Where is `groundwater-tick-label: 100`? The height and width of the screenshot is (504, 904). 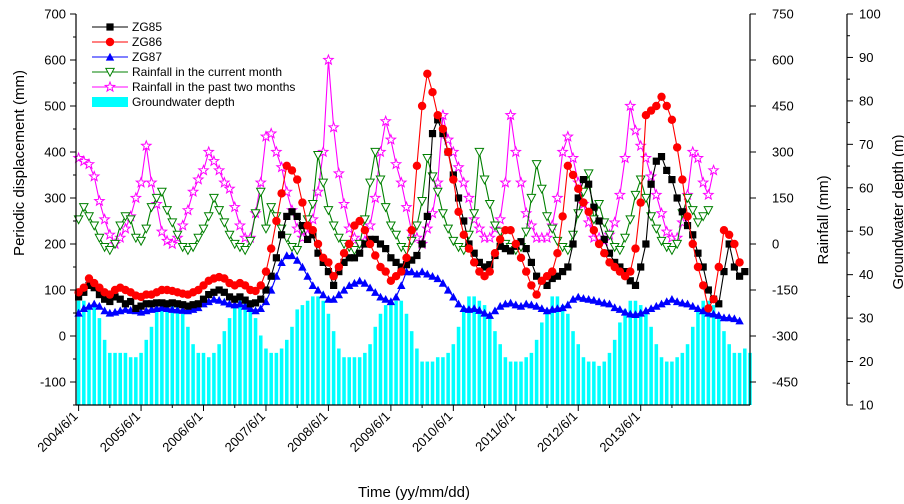 groundwater-tick-label: 100 is located at coordinates (870, 14).